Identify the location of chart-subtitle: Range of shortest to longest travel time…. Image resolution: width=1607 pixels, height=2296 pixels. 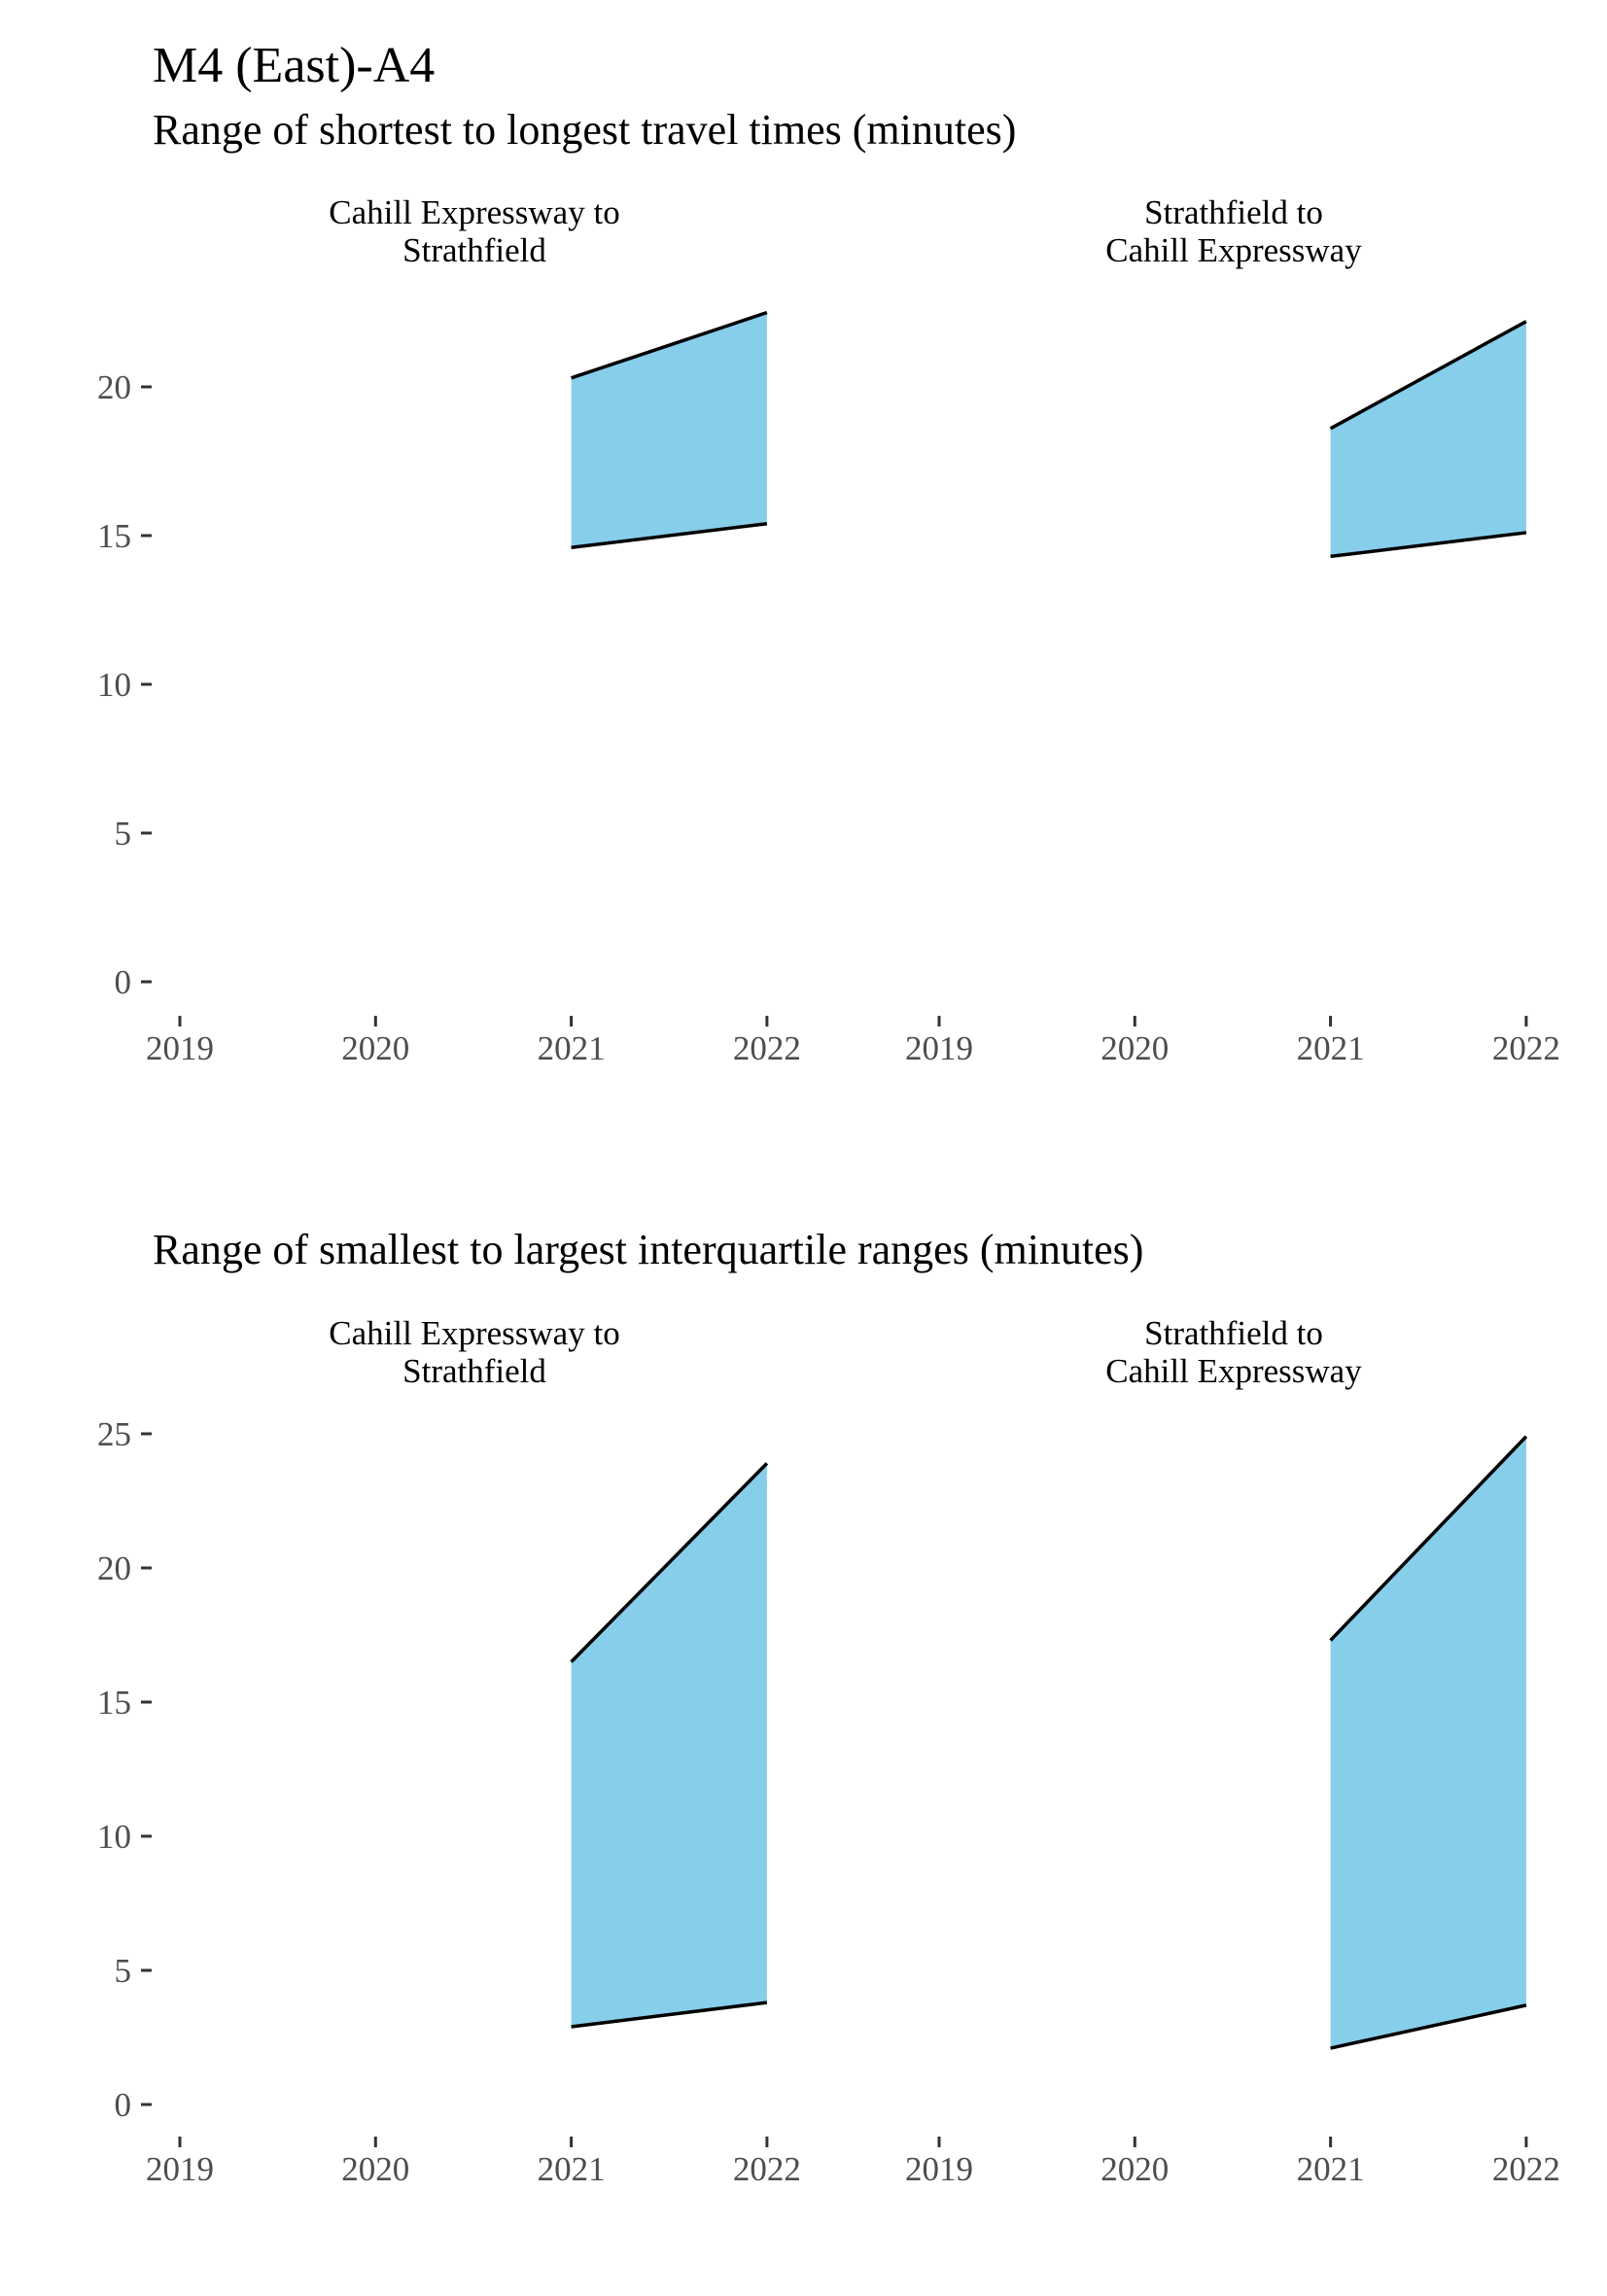
(585, 130).